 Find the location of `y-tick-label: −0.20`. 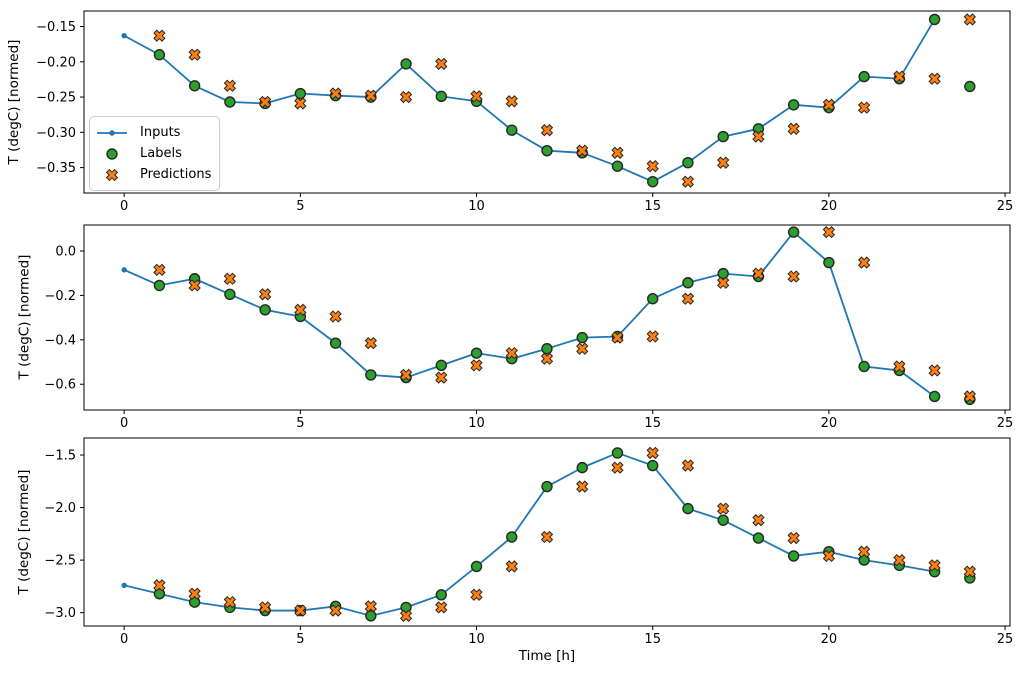

y-tick-label: −0.20 is located at coordinates (56, 62).